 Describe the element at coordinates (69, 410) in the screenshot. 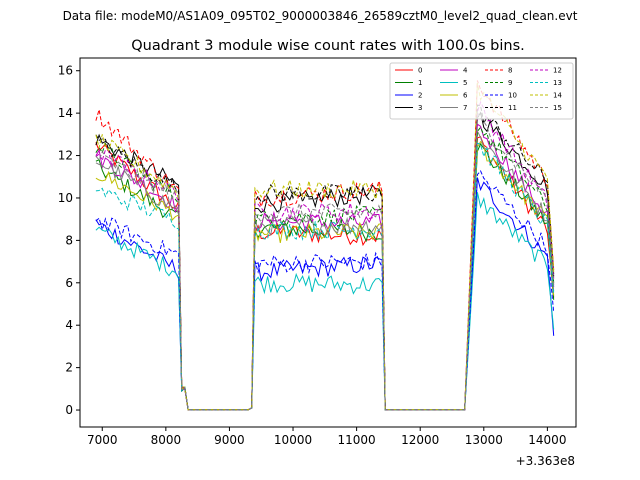

I see `y-tick-label-0: 0` at that location.